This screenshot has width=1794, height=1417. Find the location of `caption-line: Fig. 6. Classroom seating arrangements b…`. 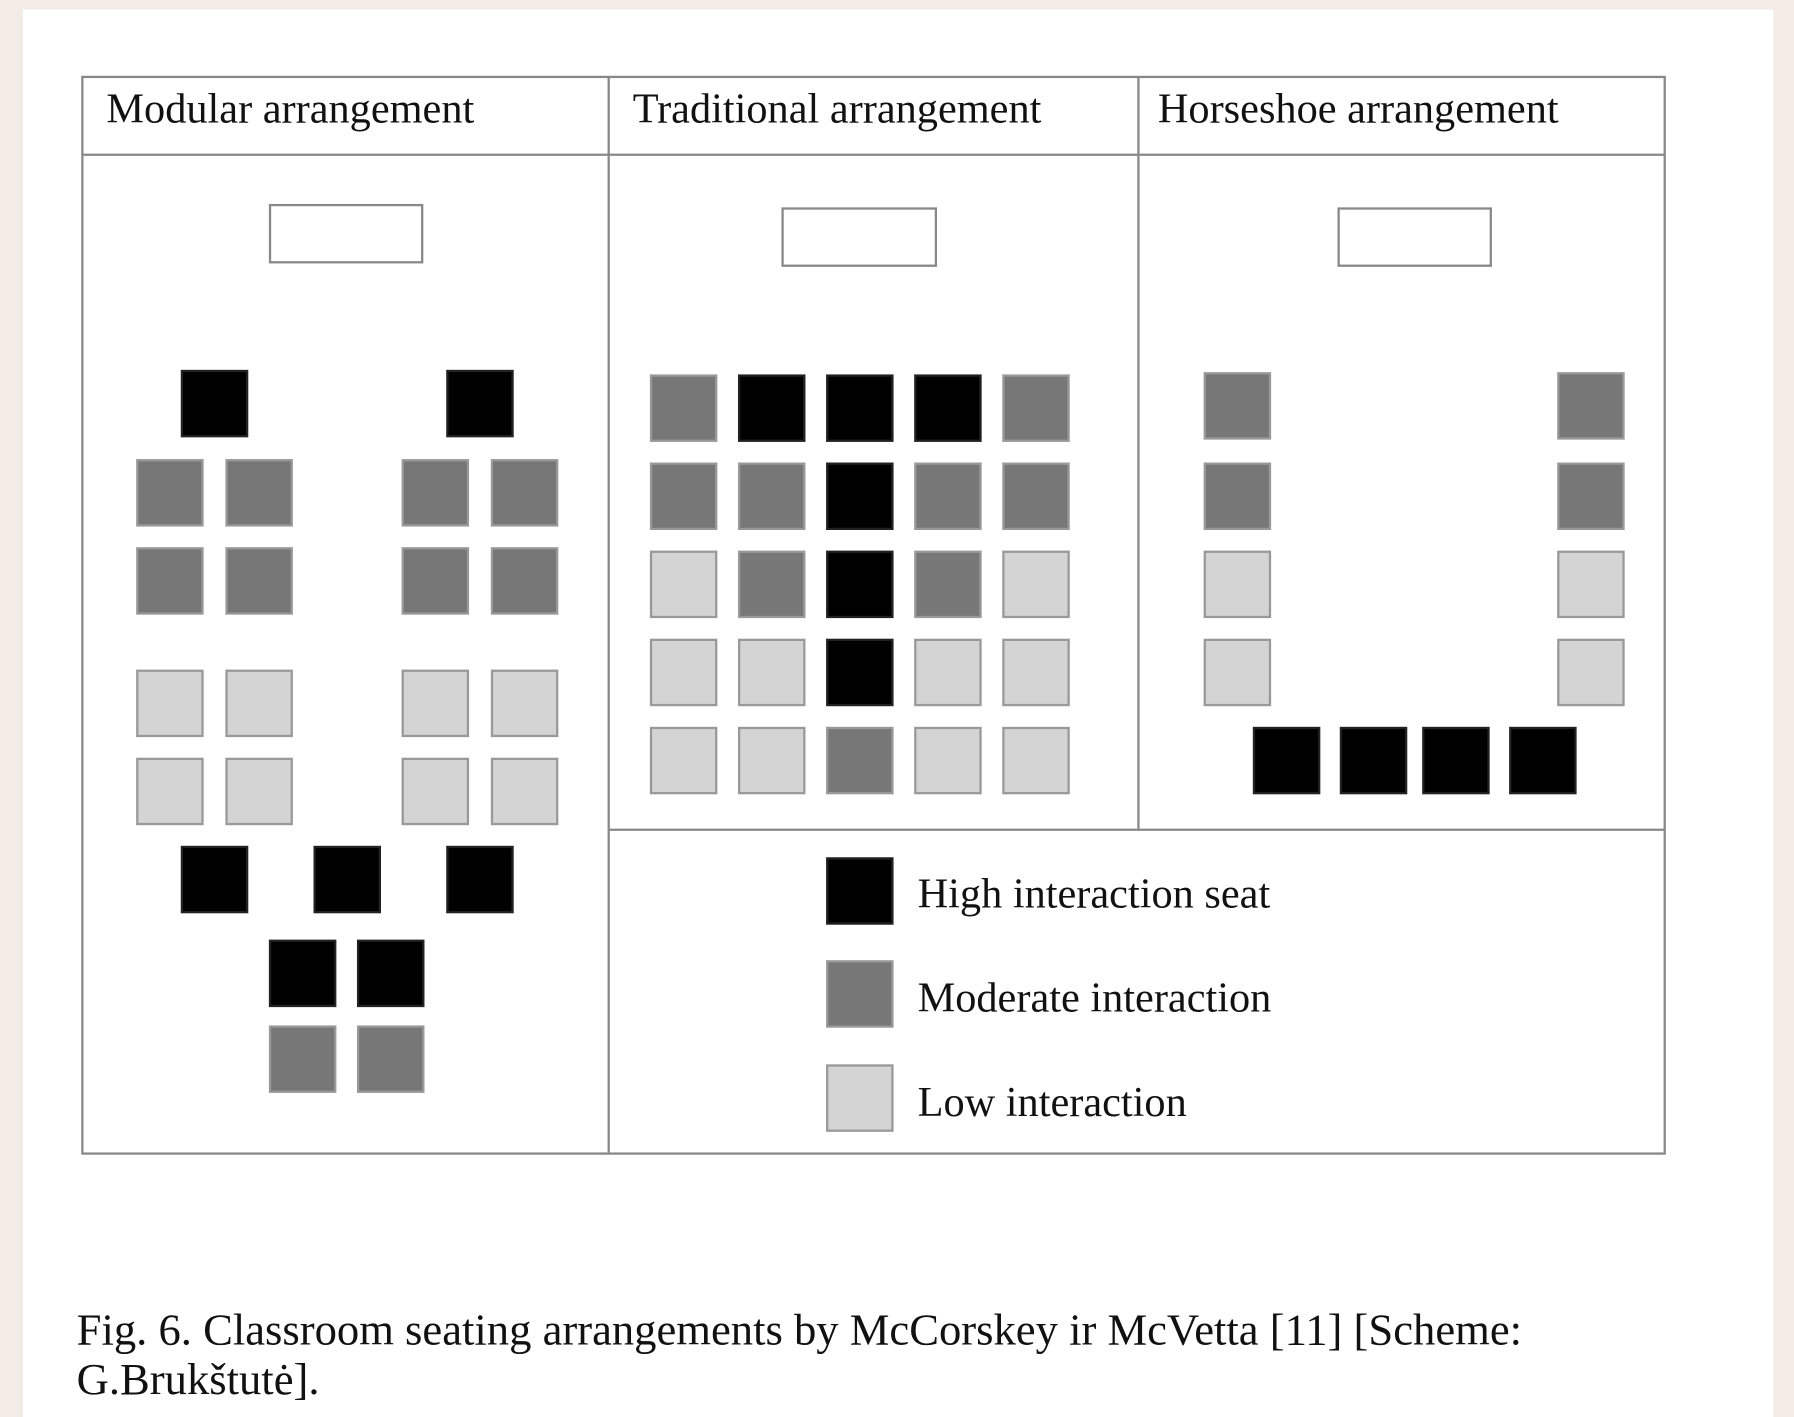

caption-line: Fig. 6. Classroom seating arrangements b… is located at coordinates (799, 1330).